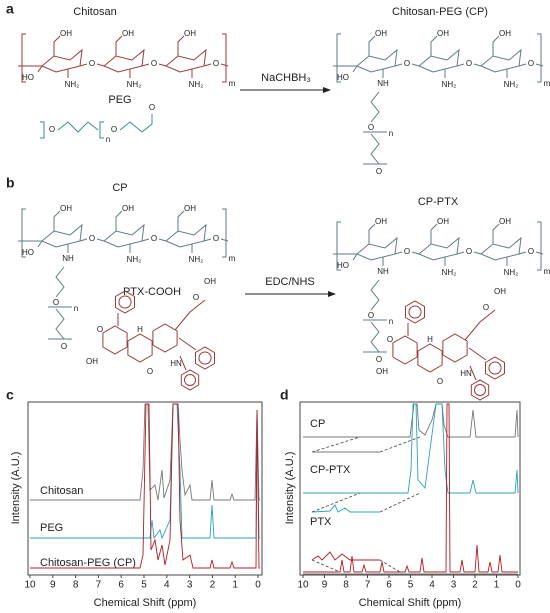  I want to click on compound-name: PTX-COOH, so click(152, 292).